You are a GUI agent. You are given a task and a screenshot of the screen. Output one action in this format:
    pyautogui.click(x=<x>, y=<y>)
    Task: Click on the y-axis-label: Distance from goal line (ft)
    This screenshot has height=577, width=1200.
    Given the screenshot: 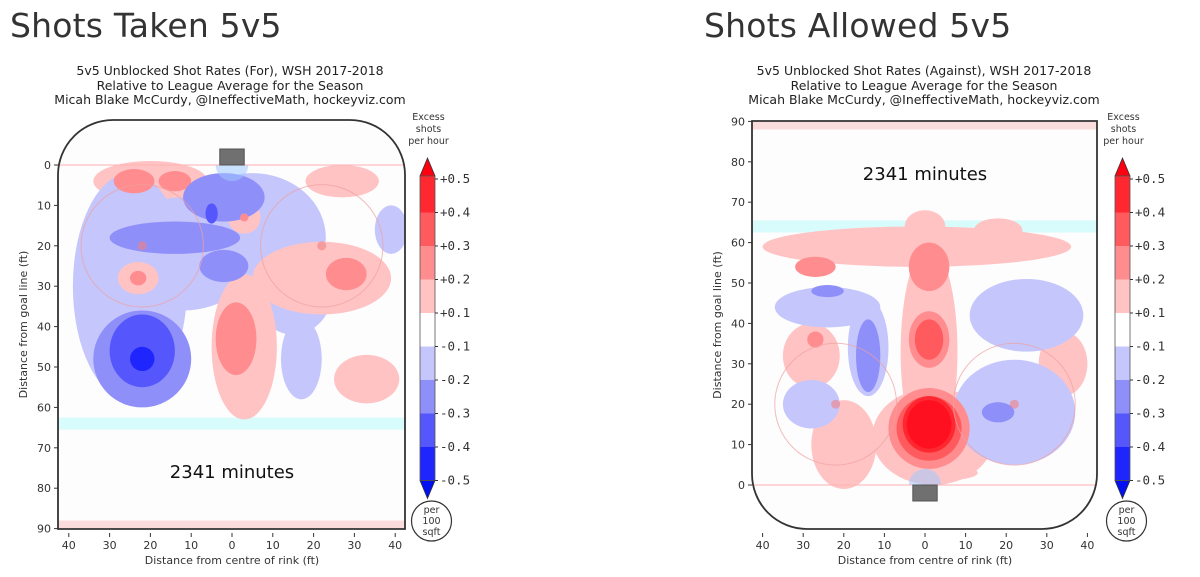 What is the action you would take?
    pyautogui.click(x=717, y=325)
    